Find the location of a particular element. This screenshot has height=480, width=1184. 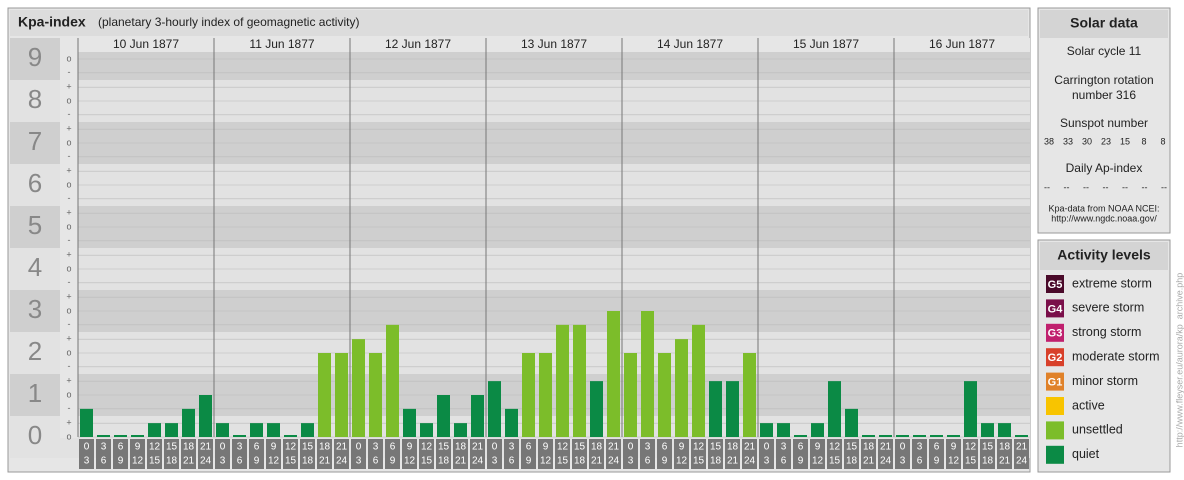

levels-title: Activity levels is located at coordinates (1104, 255).